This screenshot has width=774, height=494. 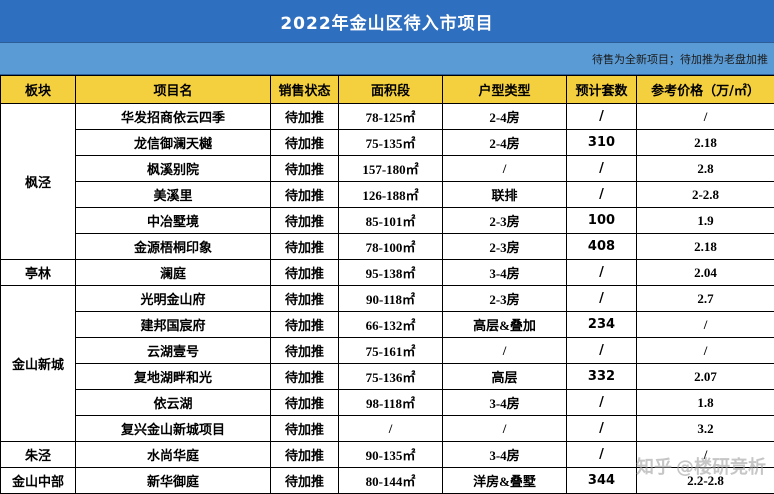 I want to click on expected-units-cell: 310, so click(x=602, y=143).